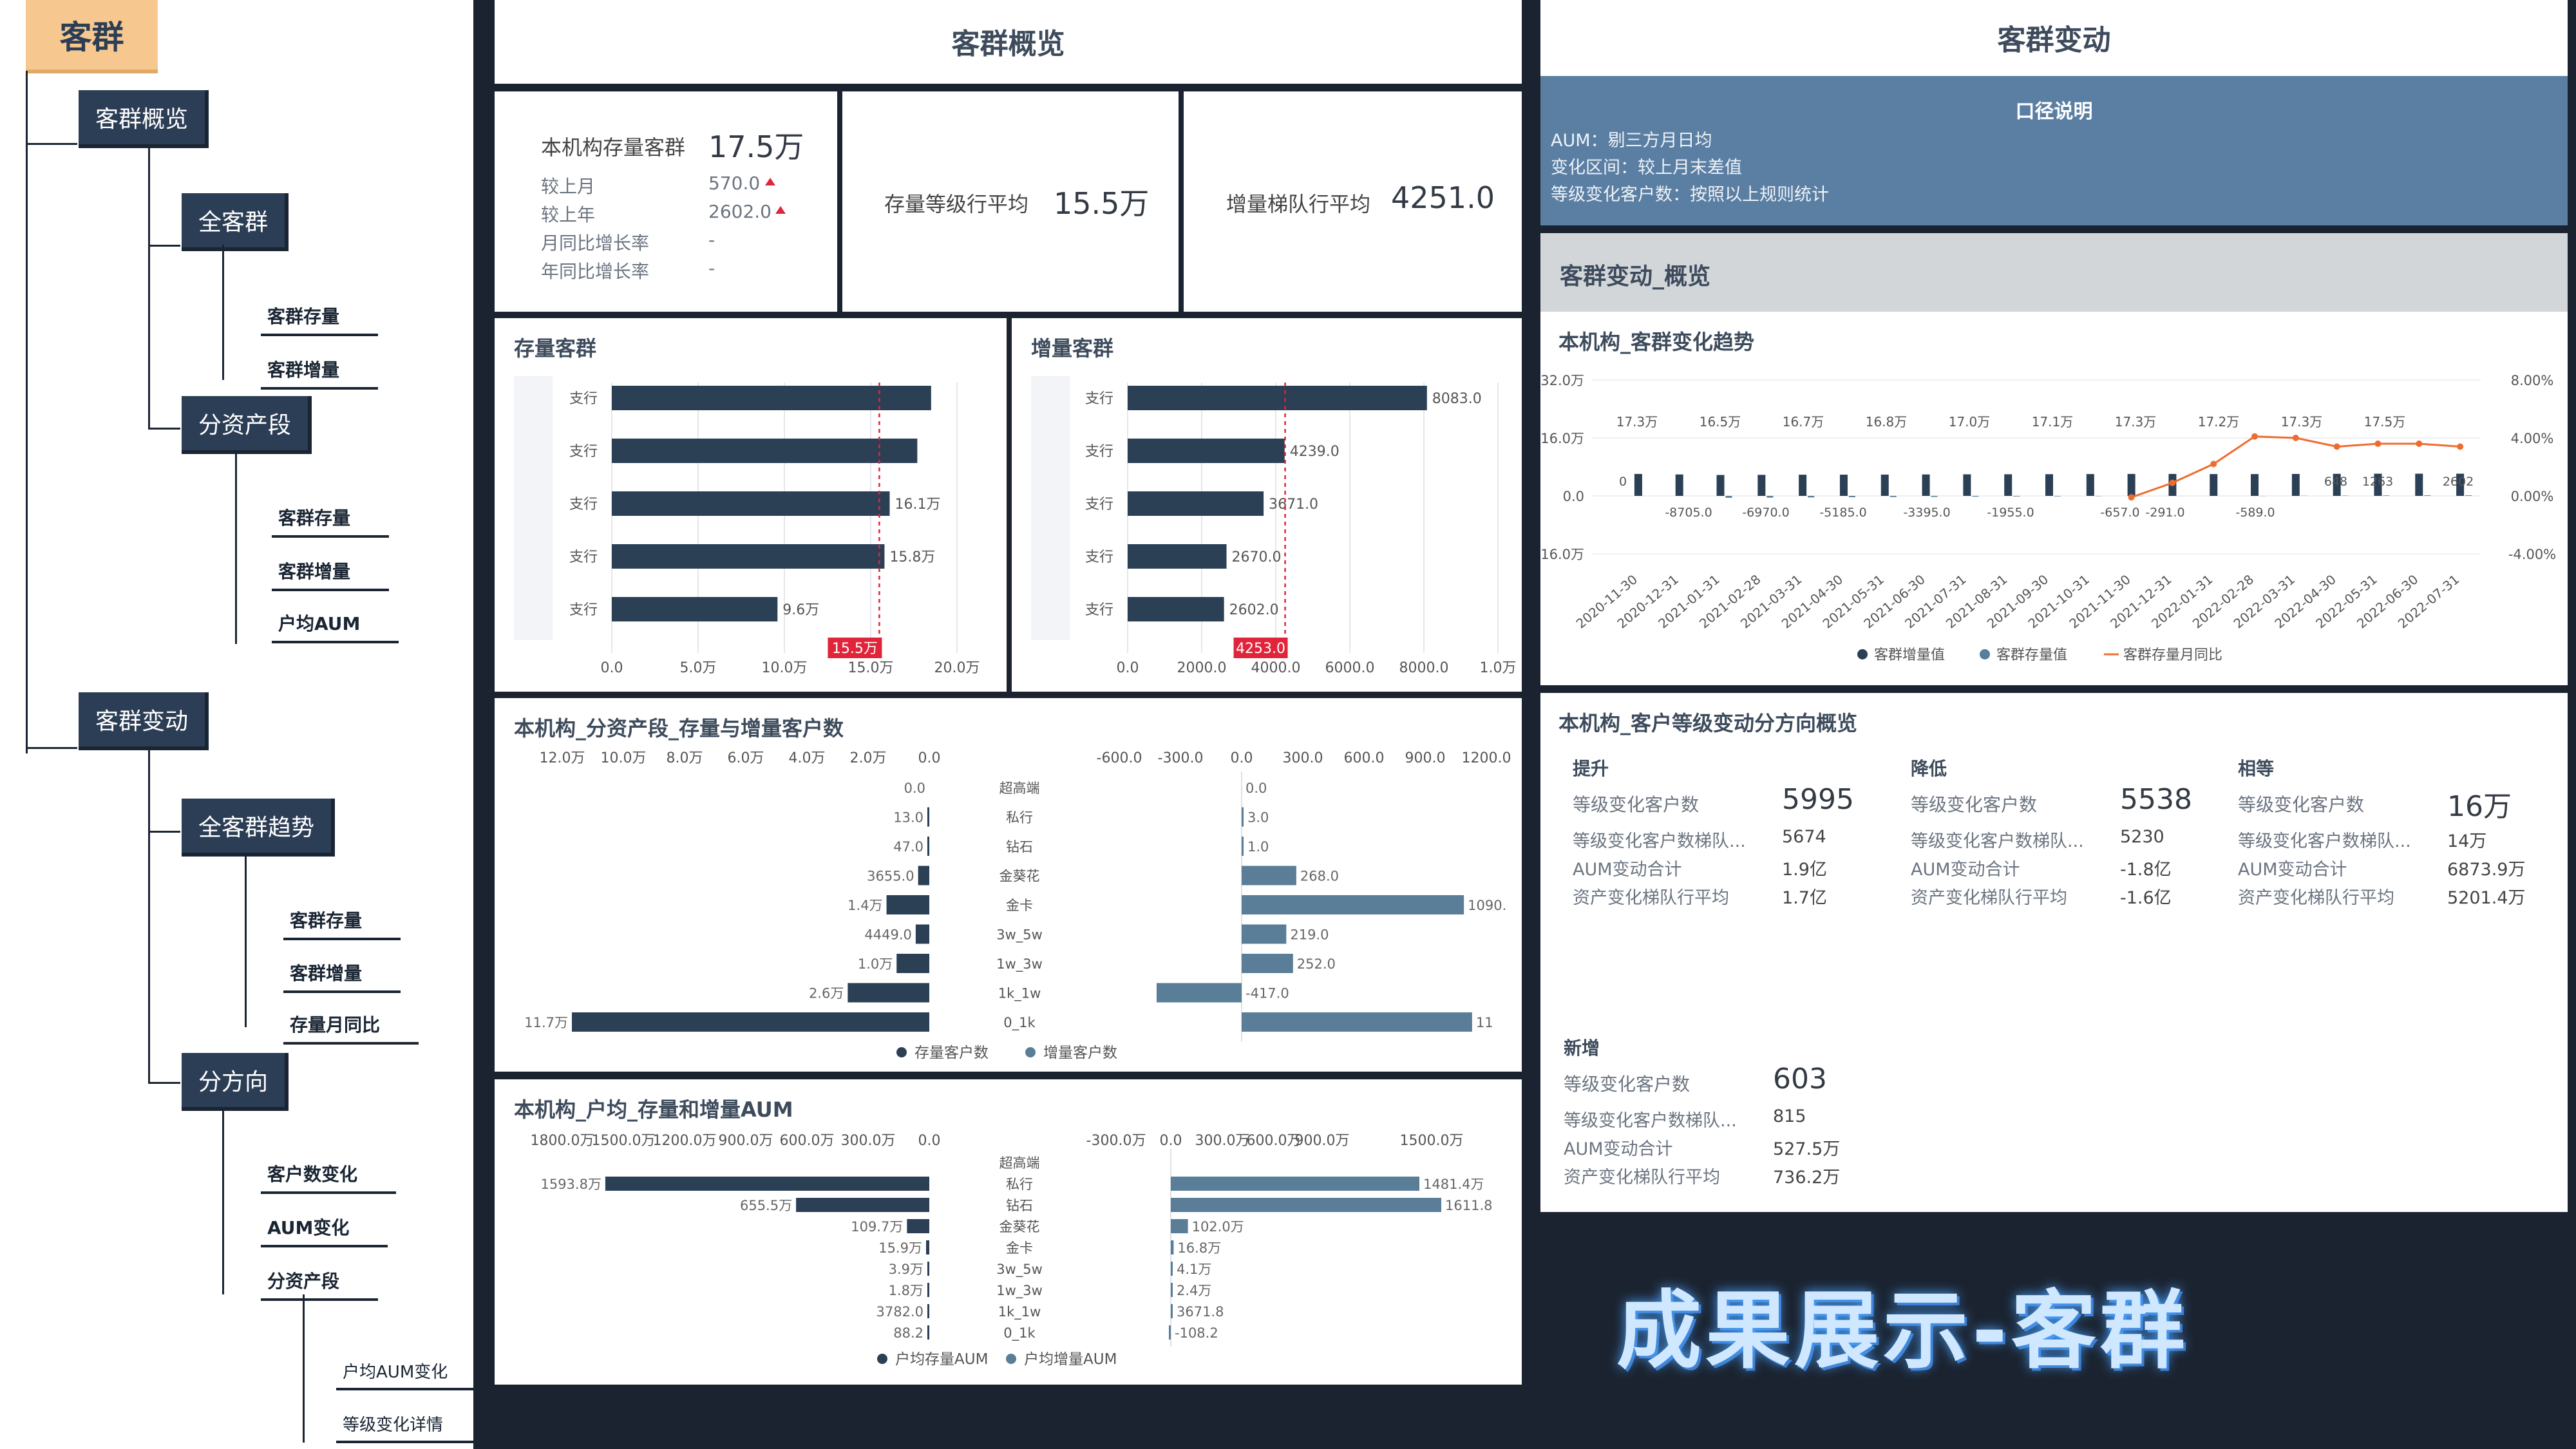  Describe the element at coordinates (1636, 805) in the screenshot. I see `grade-count-label: 等级变化客户数` at that location.